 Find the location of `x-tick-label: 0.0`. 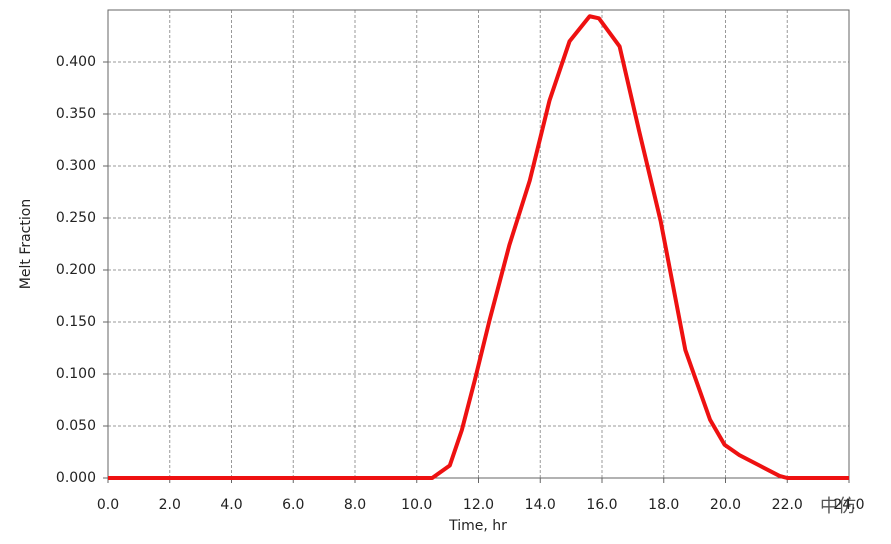

x-tick-label: 0.0 is located at coordinates (108, 505).